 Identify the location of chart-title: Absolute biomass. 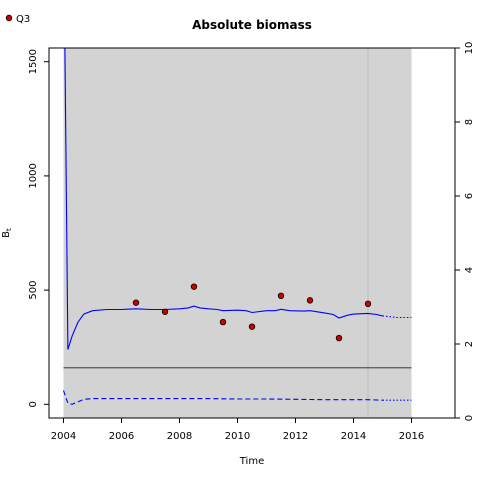
(252, 25).